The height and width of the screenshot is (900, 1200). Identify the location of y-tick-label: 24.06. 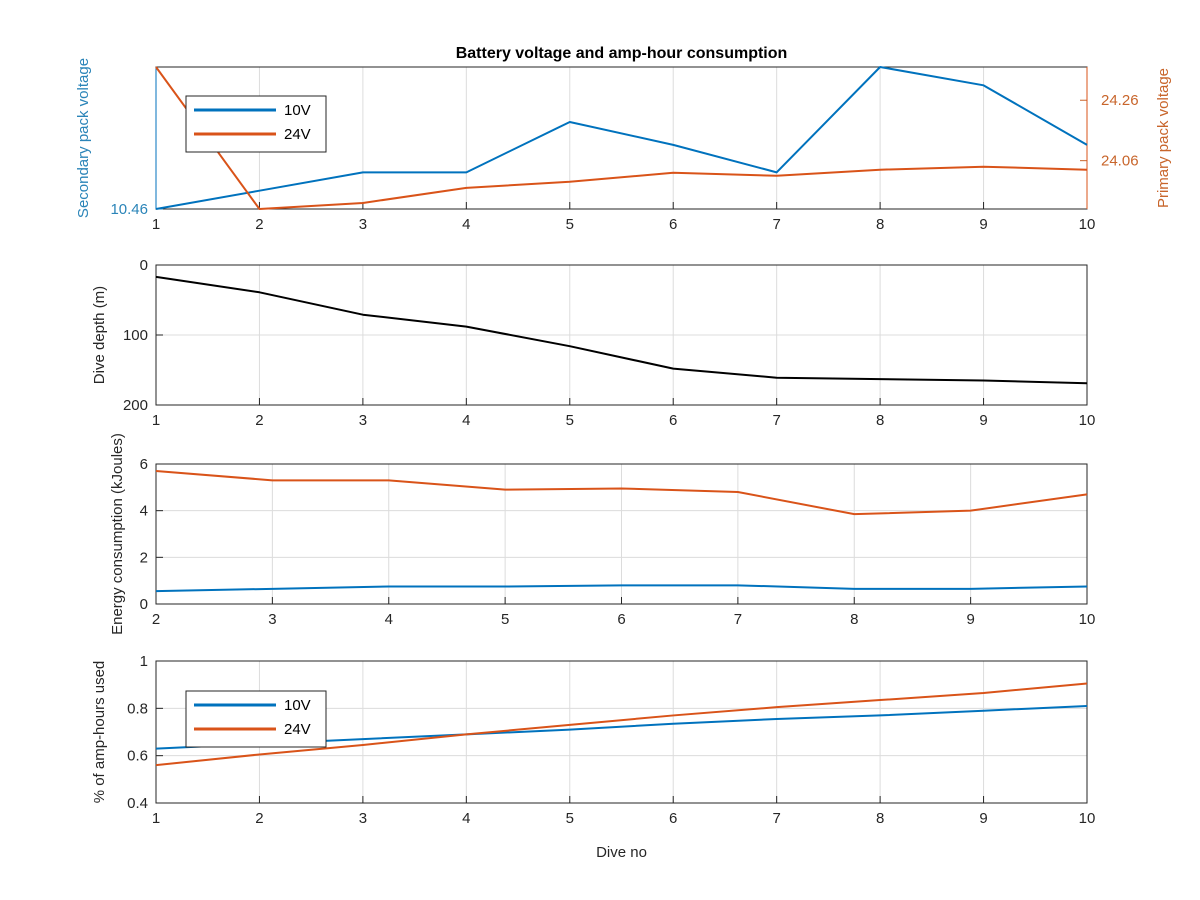
(1120, 161).